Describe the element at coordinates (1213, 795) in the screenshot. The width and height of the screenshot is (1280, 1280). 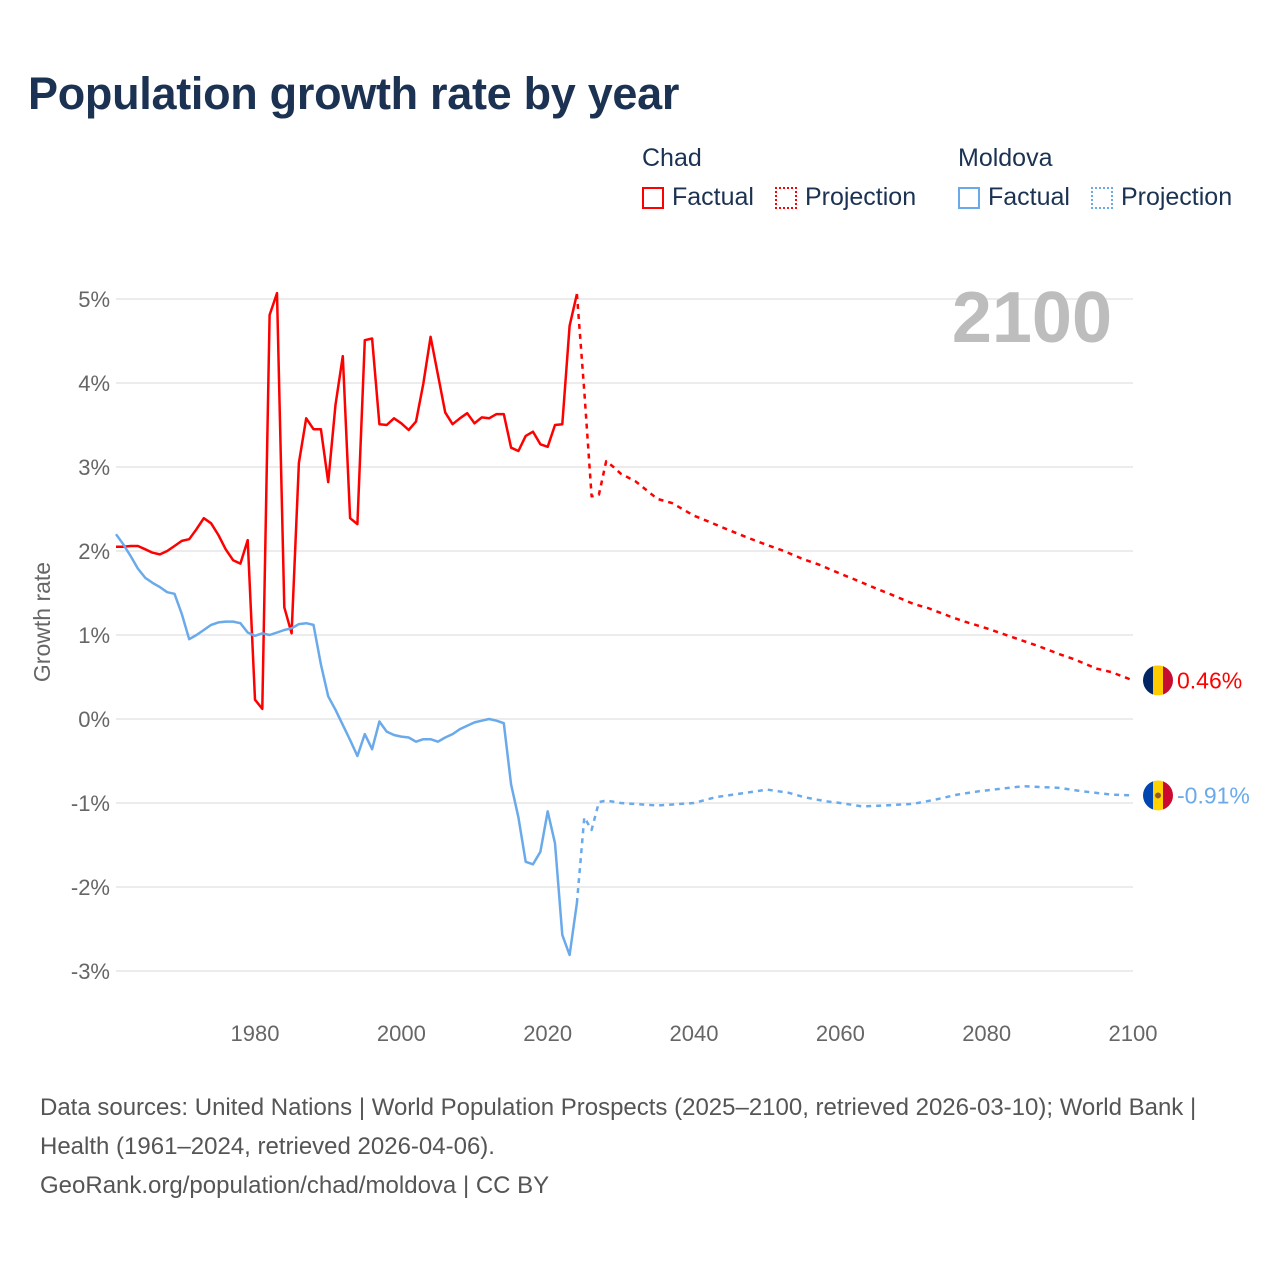
I see `end-value-label: -0.91%` at that location.